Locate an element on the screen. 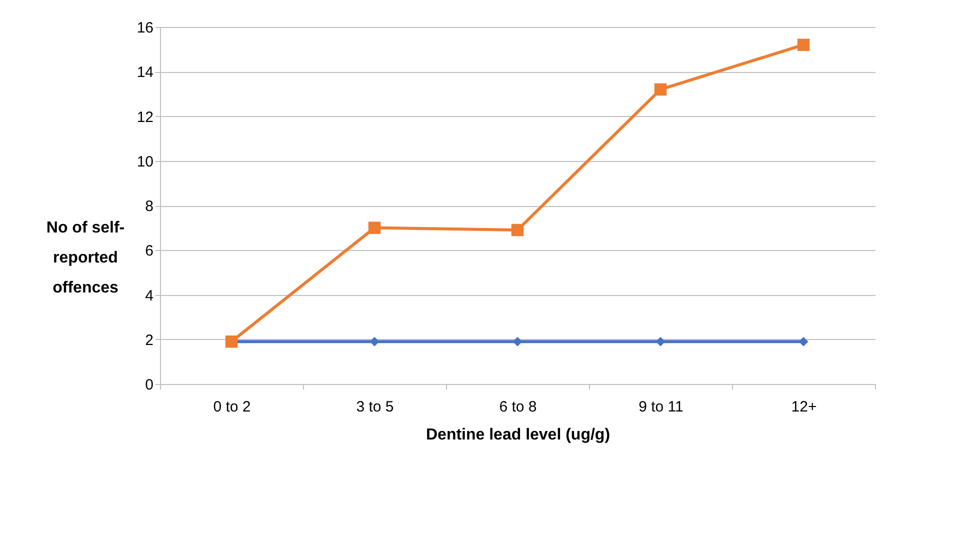  y-tick-label: 8 is located at coordinates (149, 206).